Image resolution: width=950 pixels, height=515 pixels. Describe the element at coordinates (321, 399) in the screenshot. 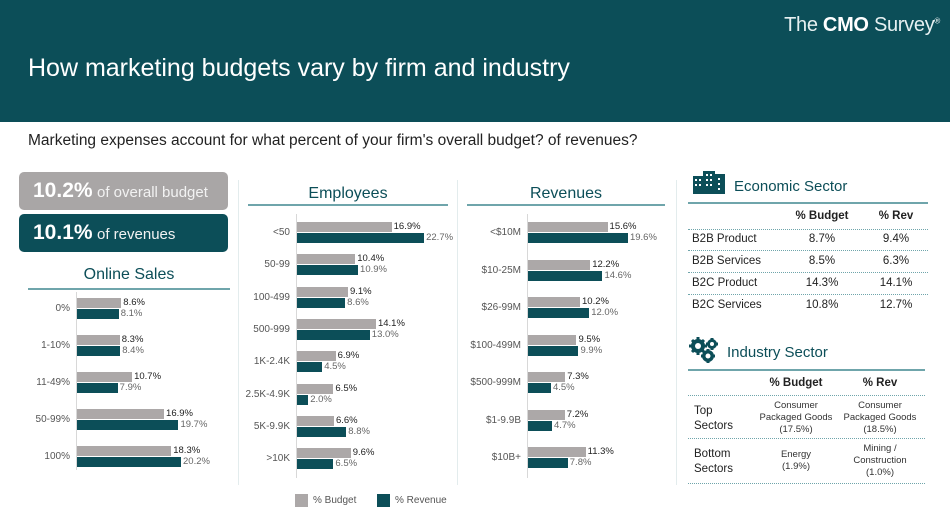

I see `revenue-value-label: 2.0%` at that location.